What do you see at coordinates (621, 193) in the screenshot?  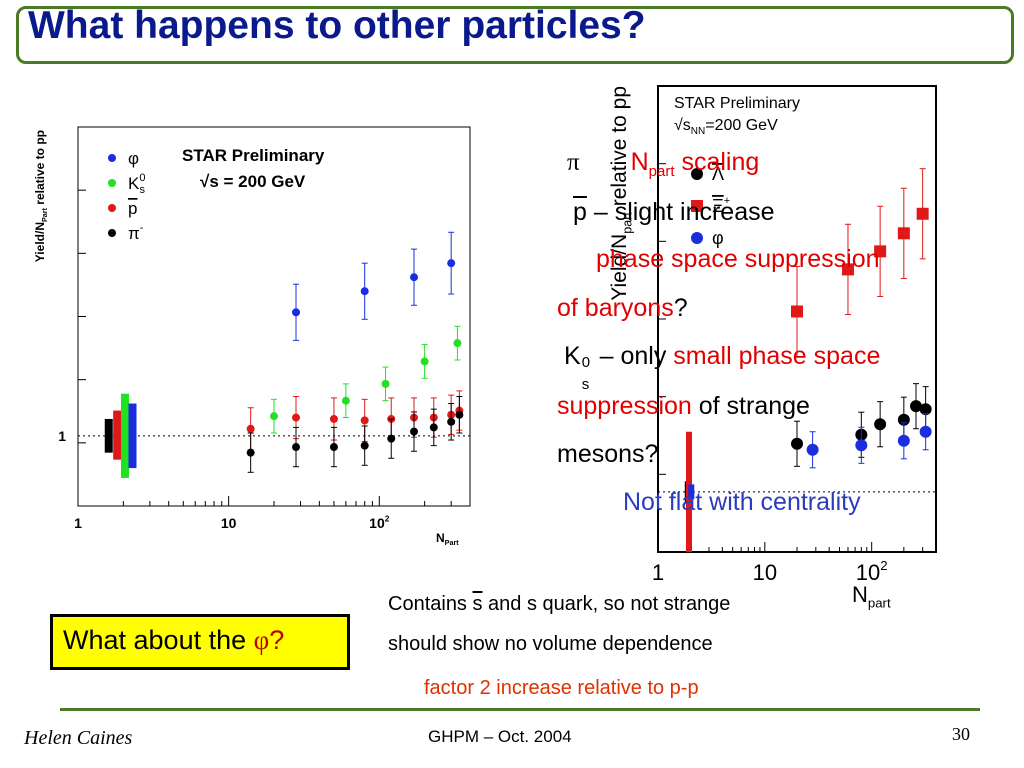 I see `y-axis-label: Yield/Npart relative to pp` at bounding box center [621, 193].